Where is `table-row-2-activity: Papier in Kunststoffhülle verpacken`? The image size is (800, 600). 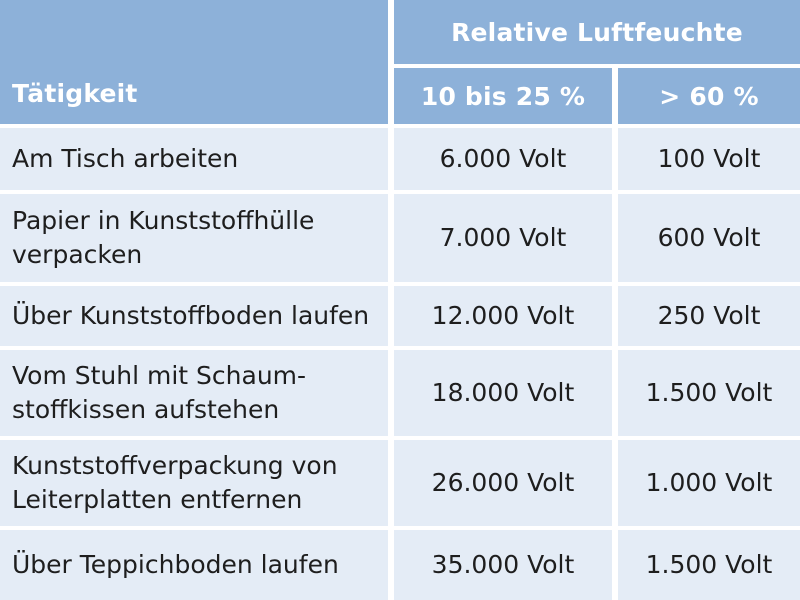 table-row-2-activity: Papier in Kunststoffhülle verpacken is located at coordinates (194, 238).